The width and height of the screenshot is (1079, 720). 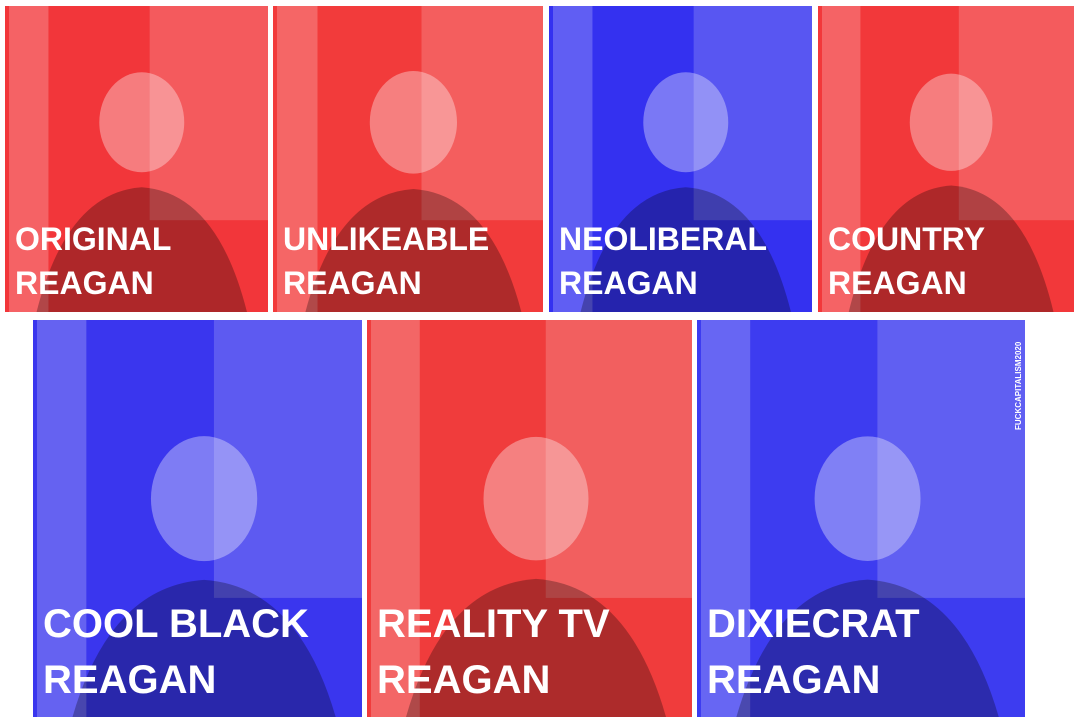 What do you see at coordinates (493, 624) in the screenshot?
I see `caption-line: REALITY TV` at bounding box center [493, 624].